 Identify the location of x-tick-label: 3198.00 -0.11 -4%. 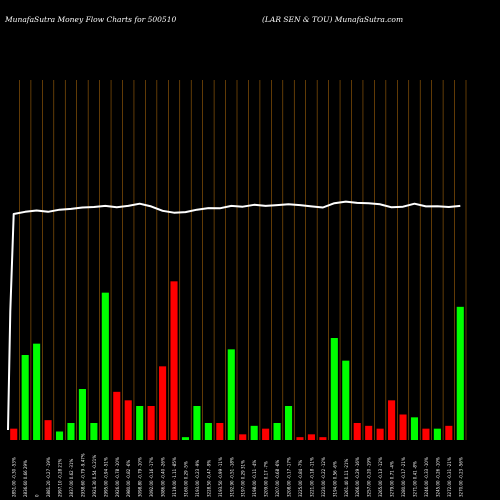
(254, 478).